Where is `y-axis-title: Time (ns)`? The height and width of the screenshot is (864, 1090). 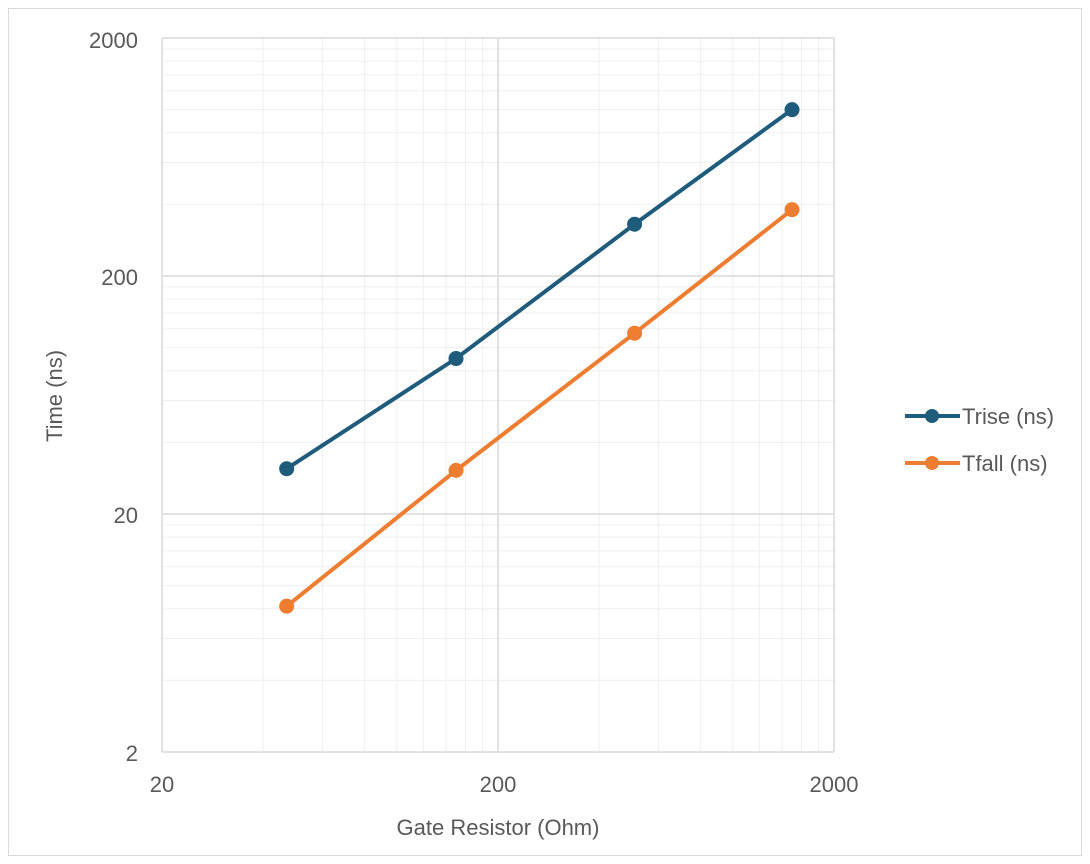
y-axis-title: Time (ns) is located at coordinates (54, 396).